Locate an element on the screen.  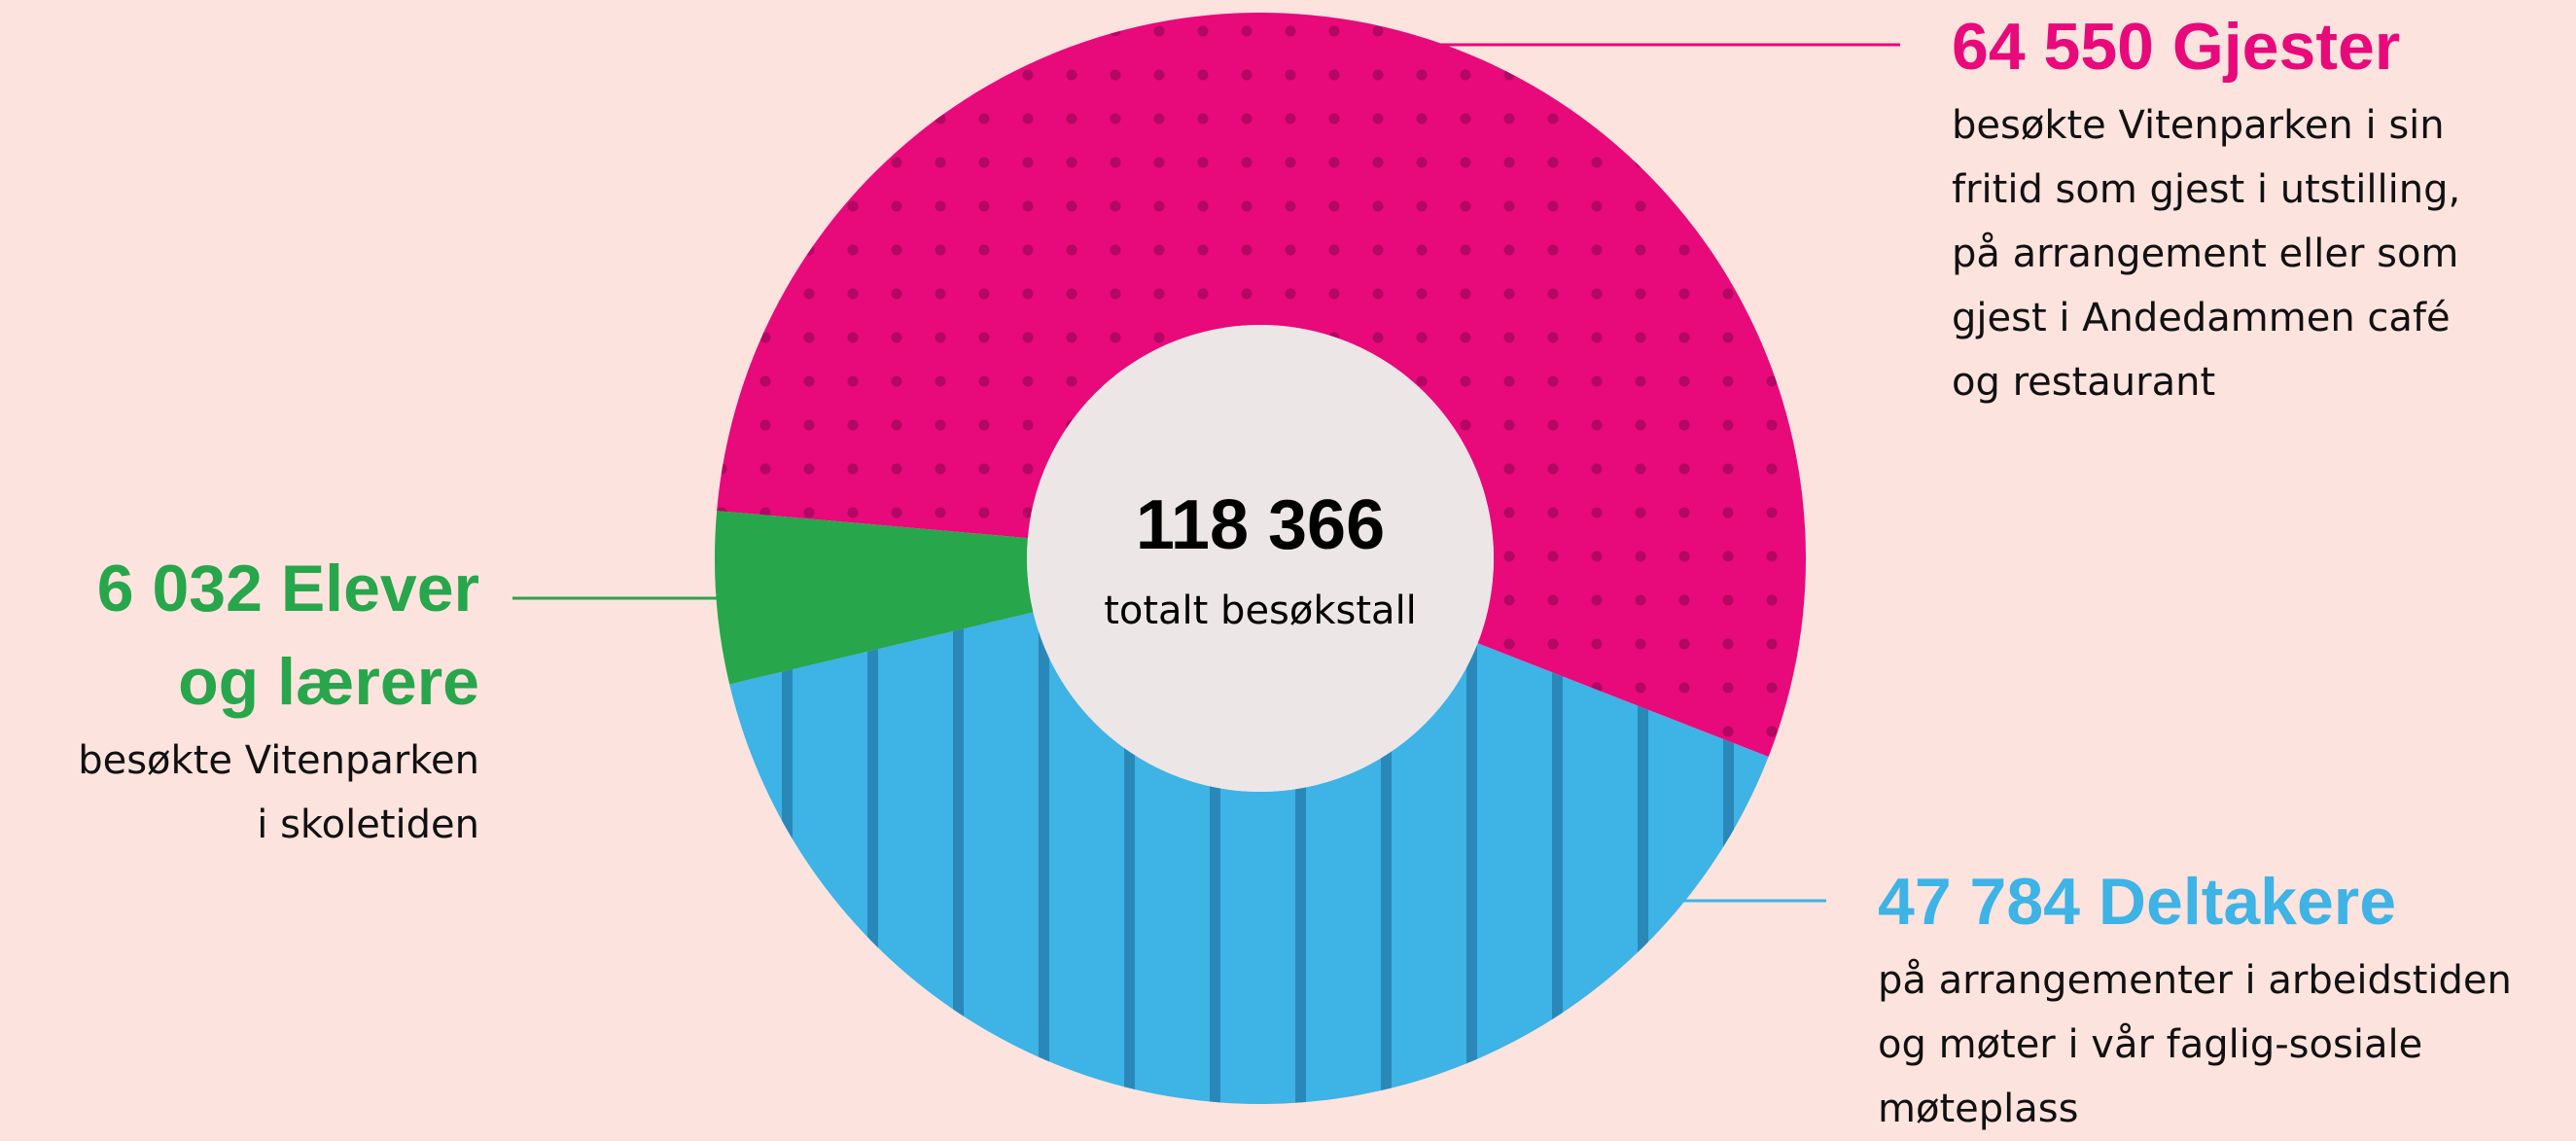
description-line: fritid som gjest i utstilling, is located at coordinates (2263, 190).